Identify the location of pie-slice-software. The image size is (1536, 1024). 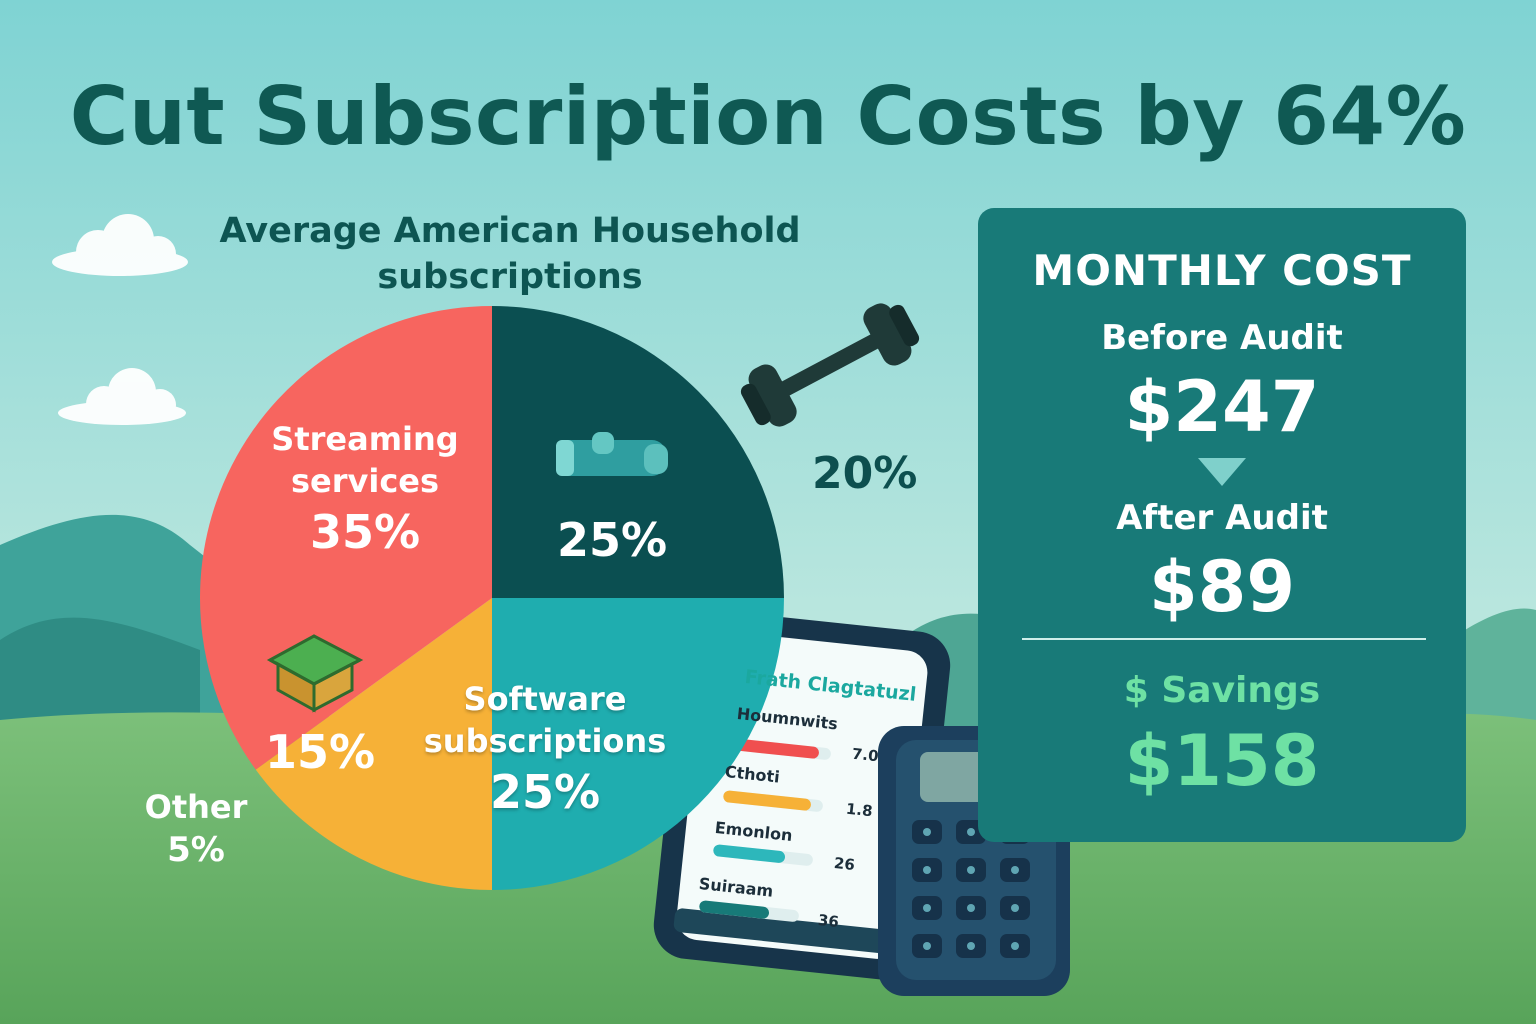
(638, 744).